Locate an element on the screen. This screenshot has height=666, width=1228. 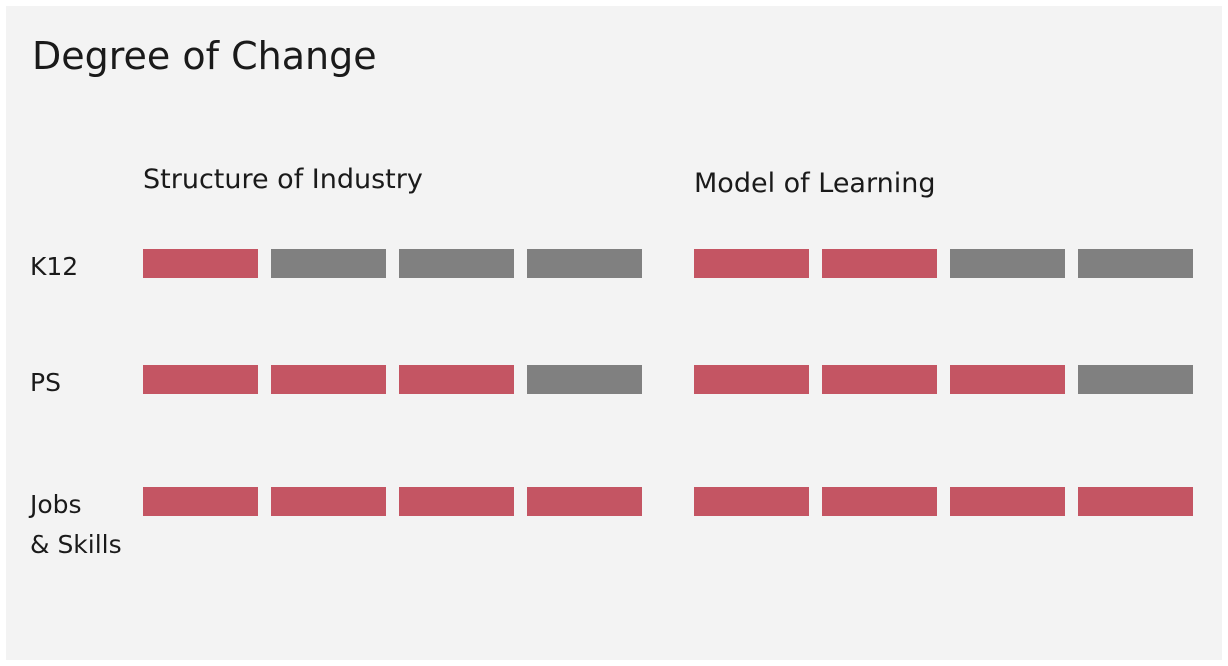
chart-title: Degree of Change is located at coordinates (204, 56).